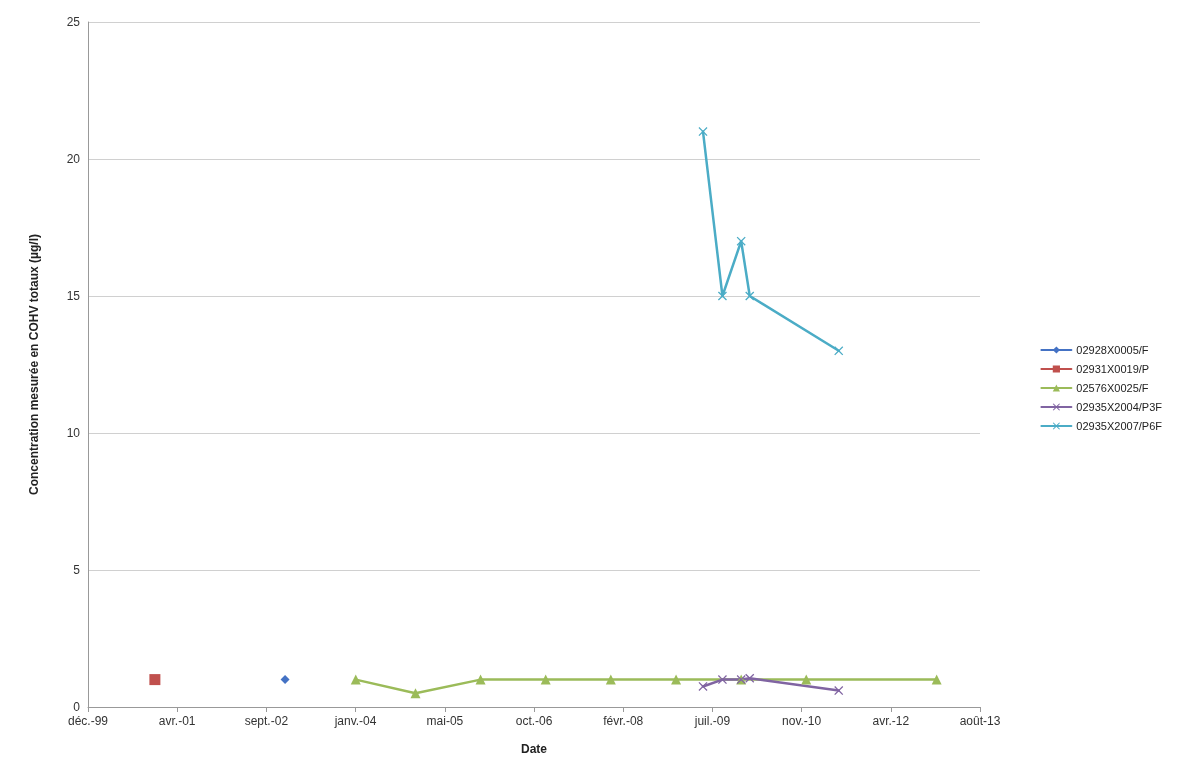 The image size is (1177, 776). Describe the element at coordinates (802, 721) in the screenshot. I see `x-tick-label: nov.-10` at that location.